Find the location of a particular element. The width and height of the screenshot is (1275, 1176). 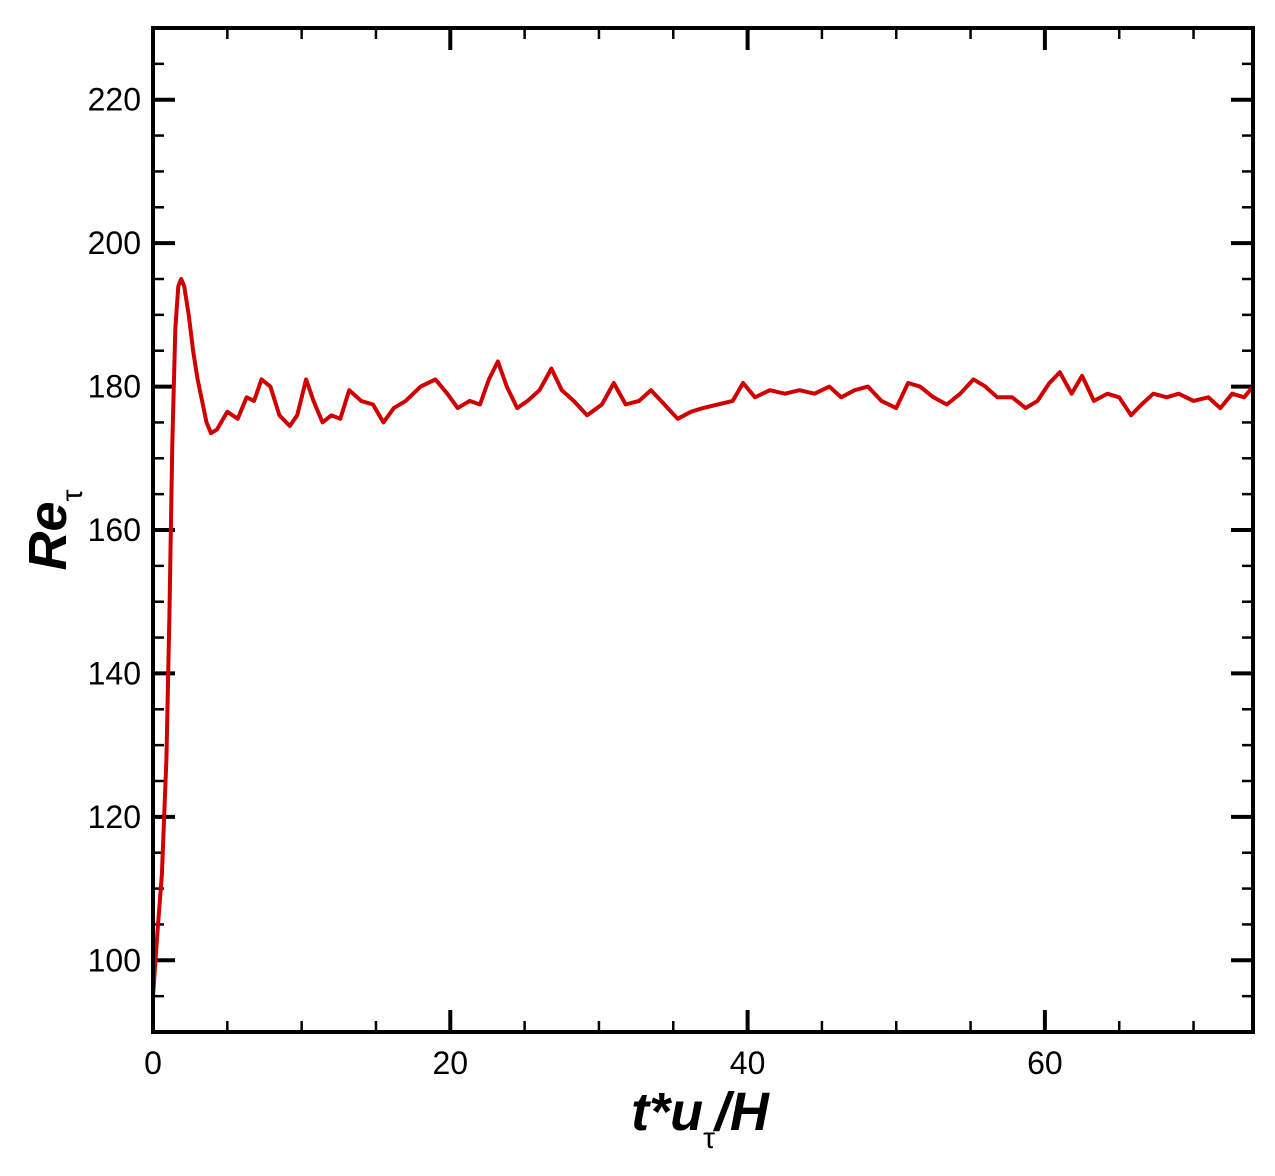

y-axis-title-sub: τ is located at coordinates (72, 495).